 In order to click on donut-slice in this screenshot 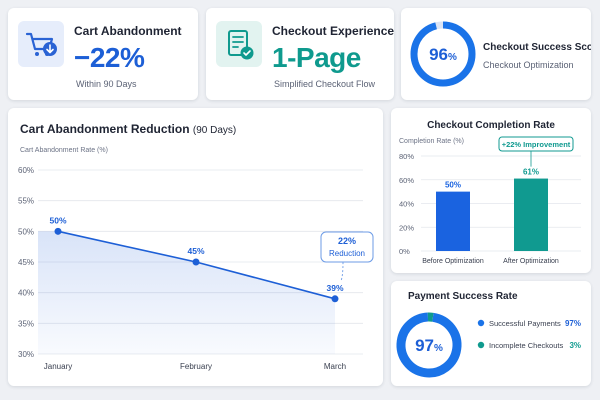, I will do `click(429, 345)`.